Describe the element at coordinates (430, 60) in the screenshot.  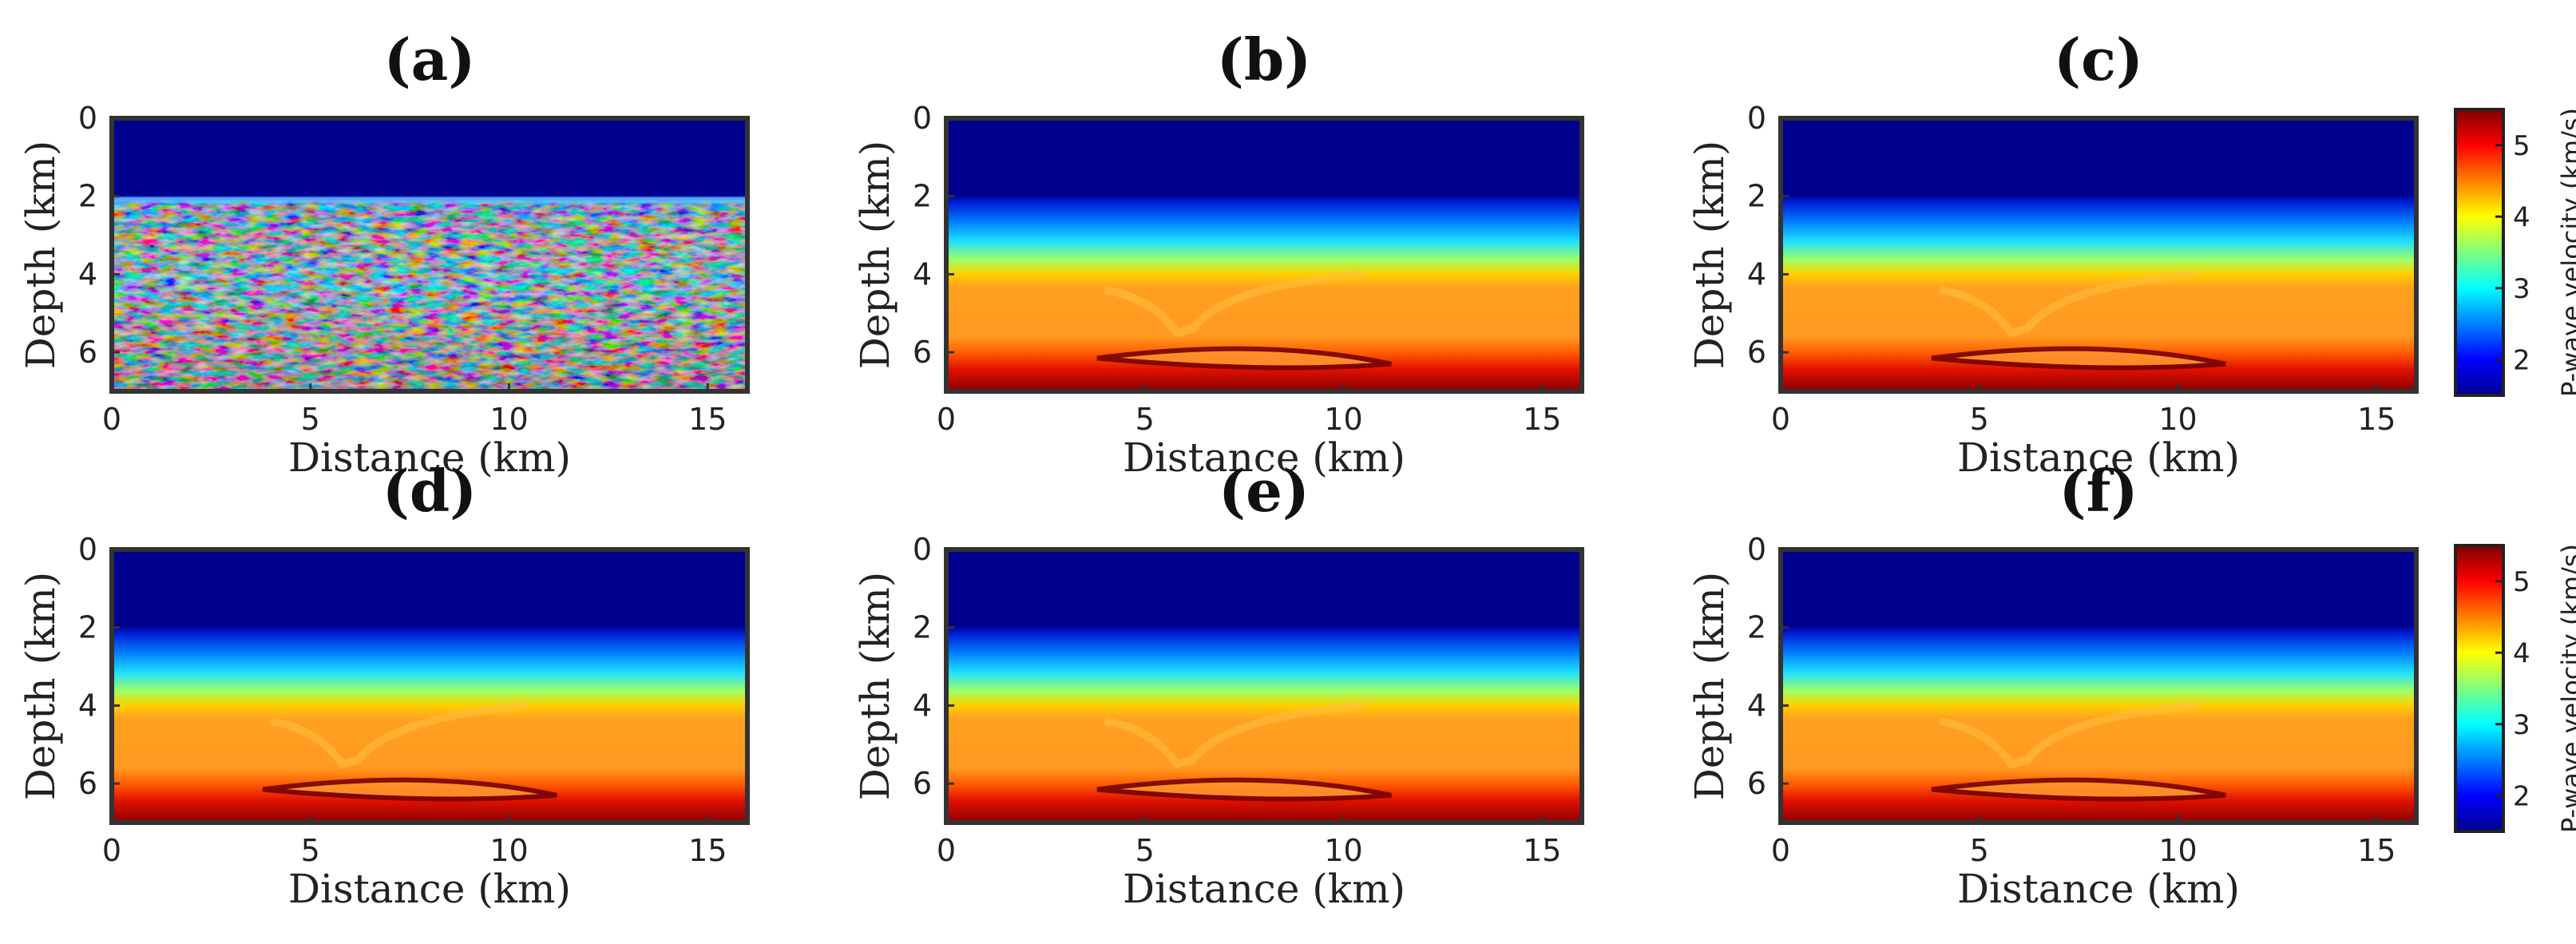
I see `panel-title-a: (a)` at that location.